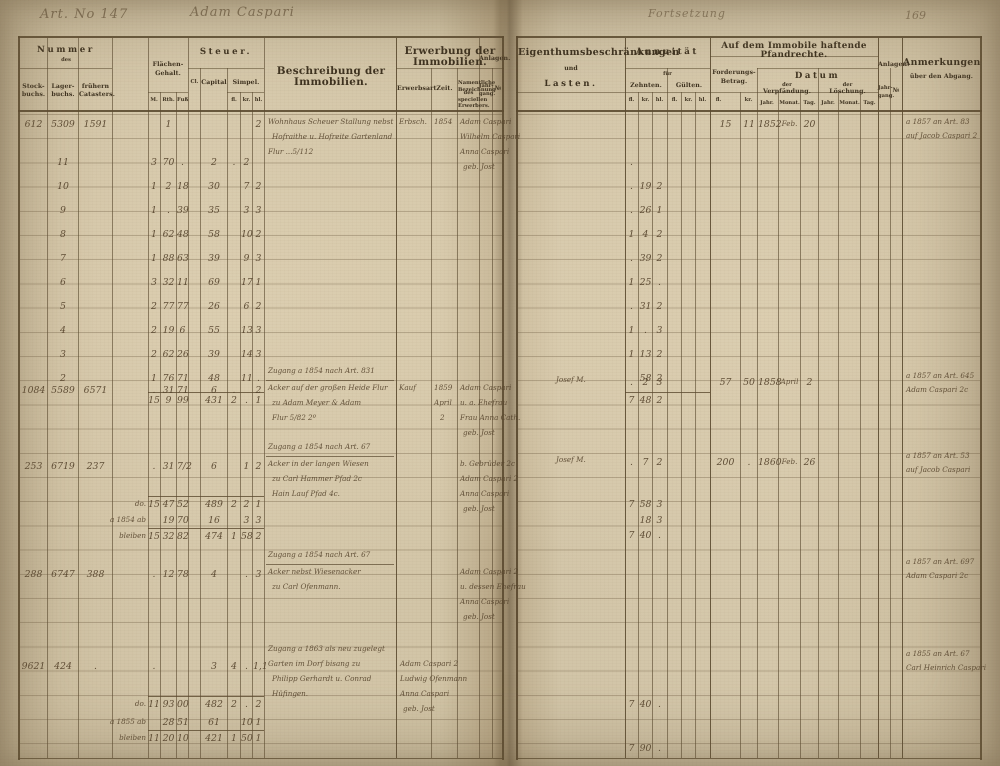 This screenshot has width=1000, height=766. What do you see at coordinates (154, 666) in the screenshot?
I see `e5-m: .` at bounding box center [154, 666].